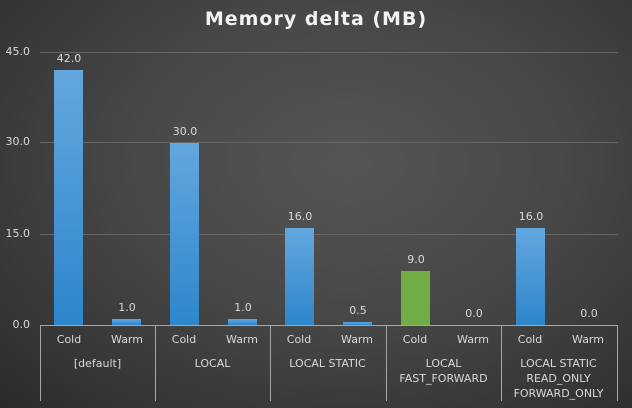 This screenshot has width=632, height=408. What do you see at coordinates (329, 325) in the screenshot?
I see `x-axis` at bounding box center [329, 325].